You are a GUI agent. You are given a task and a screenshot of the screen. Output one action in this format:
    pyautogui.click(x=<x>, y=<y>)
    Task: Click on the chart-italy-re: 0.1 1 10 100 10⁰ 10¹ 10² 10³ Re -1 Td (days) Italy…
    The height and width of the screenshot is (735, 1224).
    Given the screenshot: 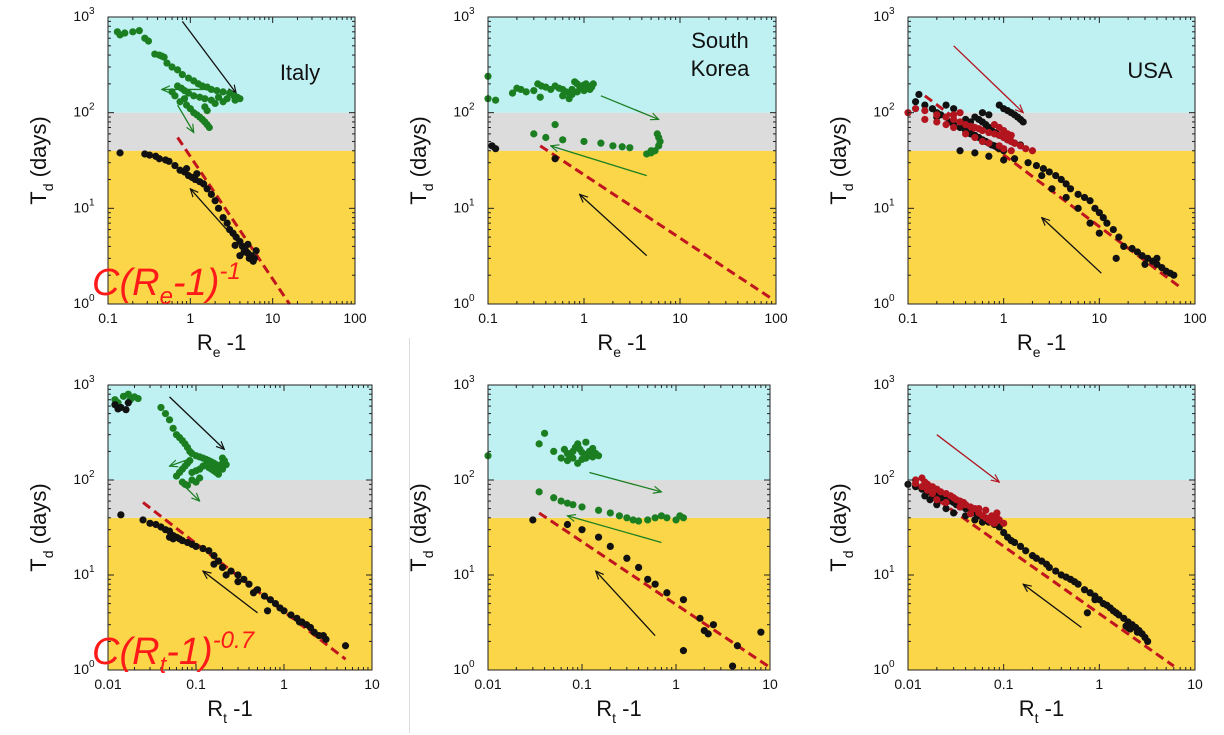 What is the action you would take?
    pyautogui.click(x=196, y=183)
    